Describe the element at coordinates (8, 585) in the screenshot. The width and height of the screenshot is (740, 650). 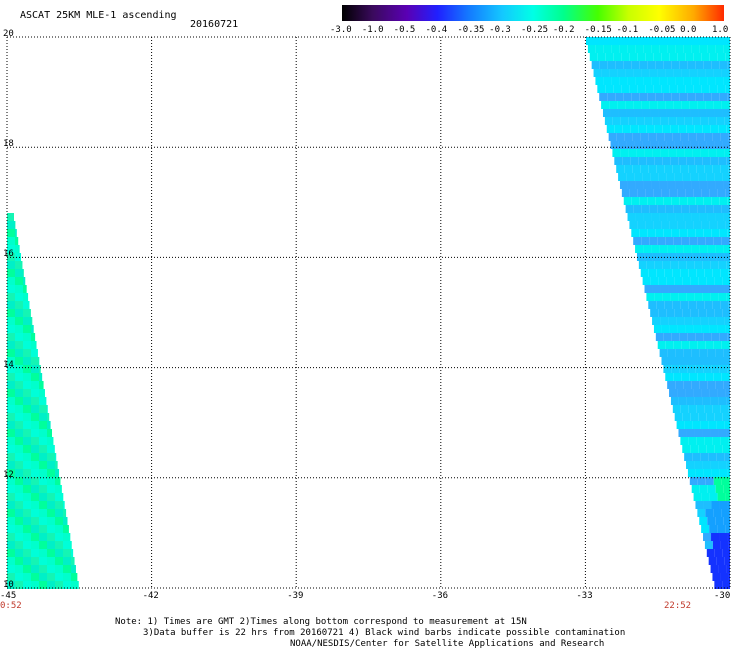
I see `lat-label: 10` at that location.